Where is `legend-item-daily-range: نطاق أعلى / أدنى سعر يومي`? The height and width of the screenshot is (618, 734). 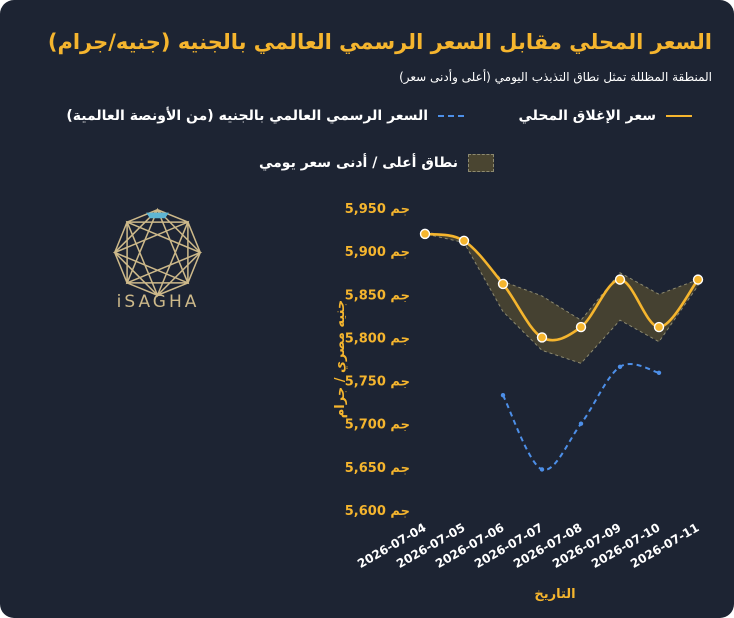
legend-item-daily-range: نطاق أعلى / أدنى سعر يومي is located at coordinates (376, 163).